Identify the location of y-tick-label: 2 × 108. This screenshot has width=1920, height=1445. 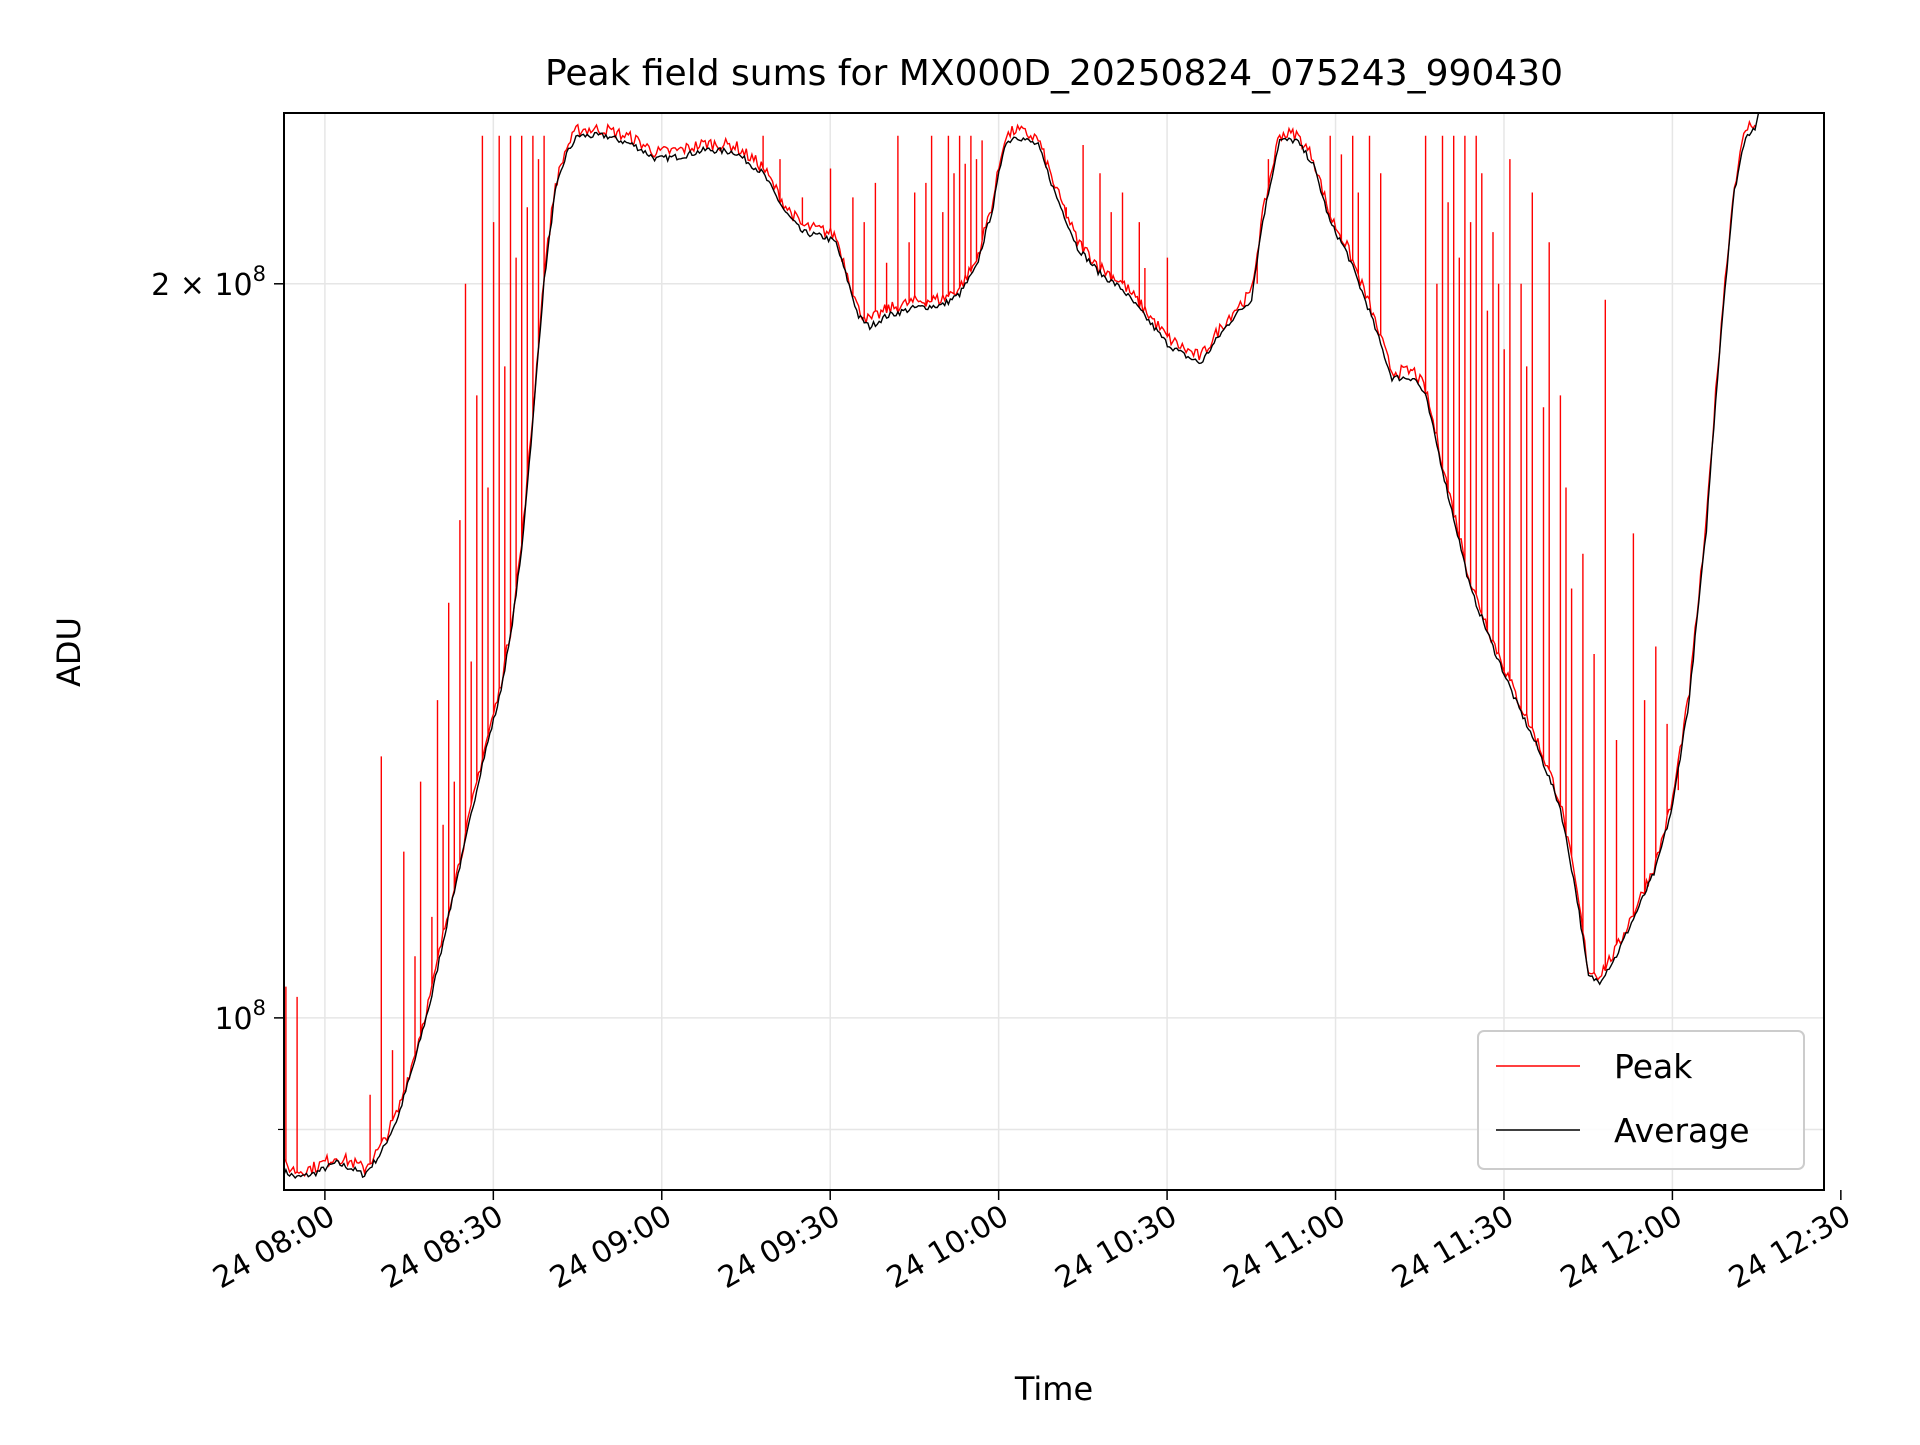
(208, 282).